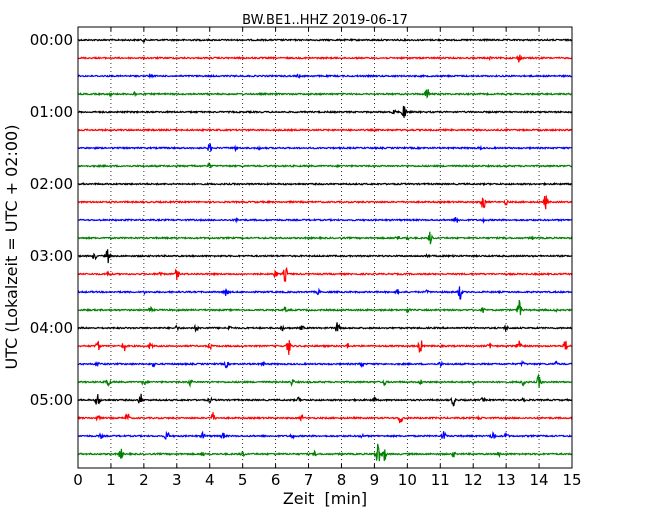 Image resolution: width=650 pixels, height=520 pixels. Describe the element at coordinates (276, 480) in the screenshot. I see `x-tick-label: 6` at that location.